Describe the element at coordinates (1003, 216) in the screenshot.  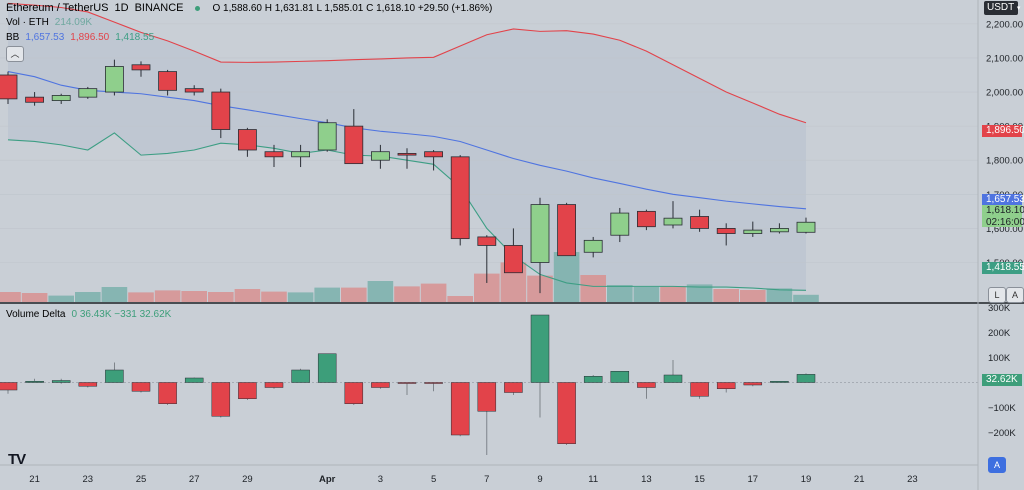
I see `last-price-tag: 1,618.10 02:16:00` at that location.